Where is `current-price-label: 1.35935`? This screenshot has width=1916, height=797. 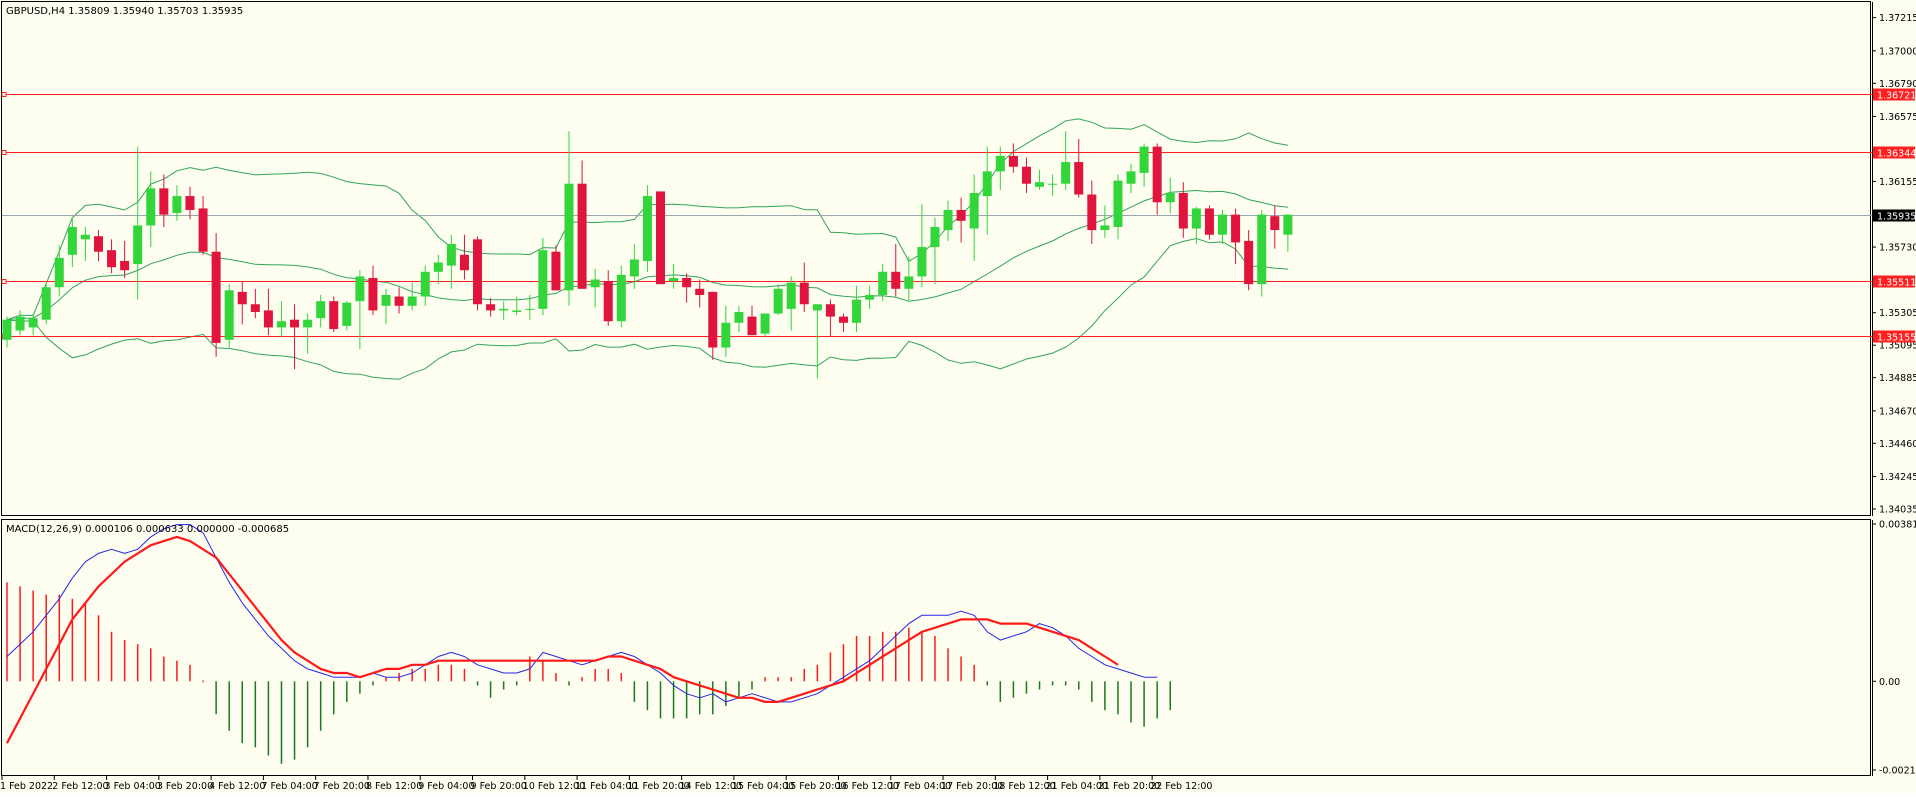
current-price-label: 1.35935 is located at coordinates (1896, 217).